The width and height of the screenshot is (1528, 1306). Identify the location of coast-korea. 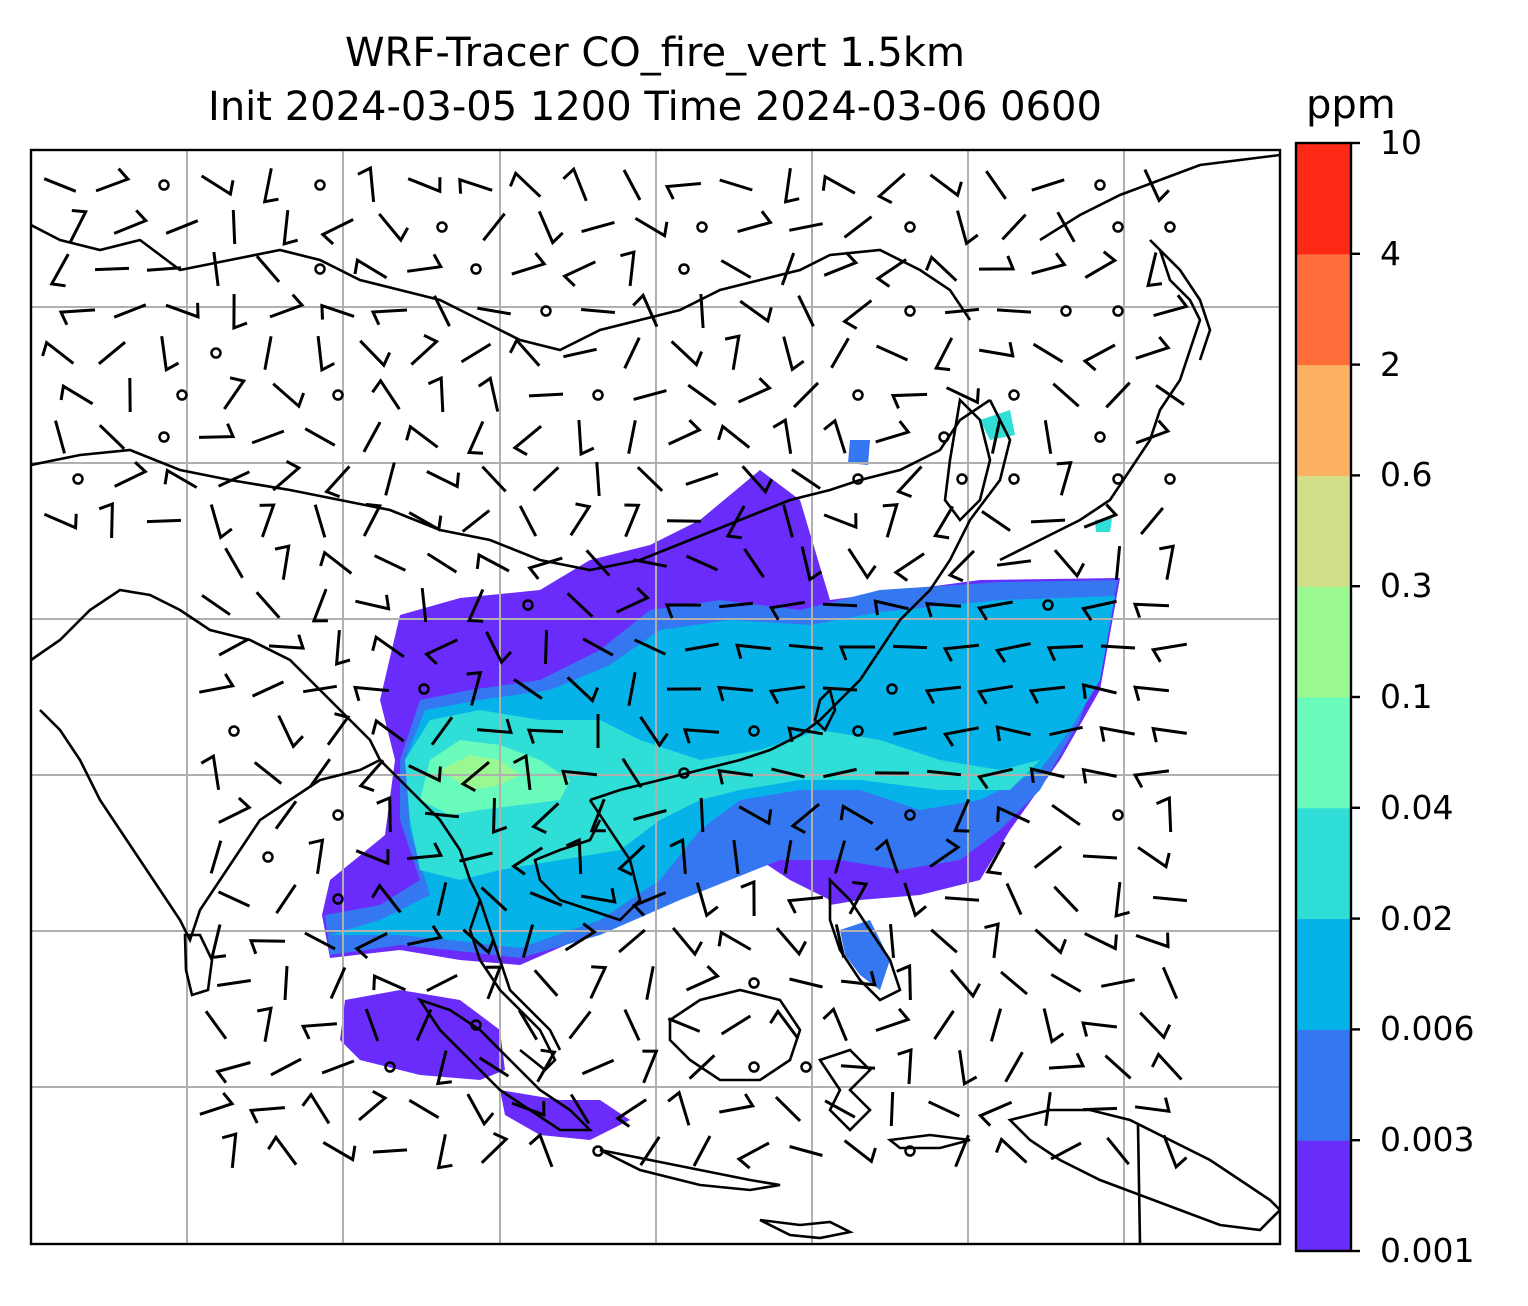
(967, 459).